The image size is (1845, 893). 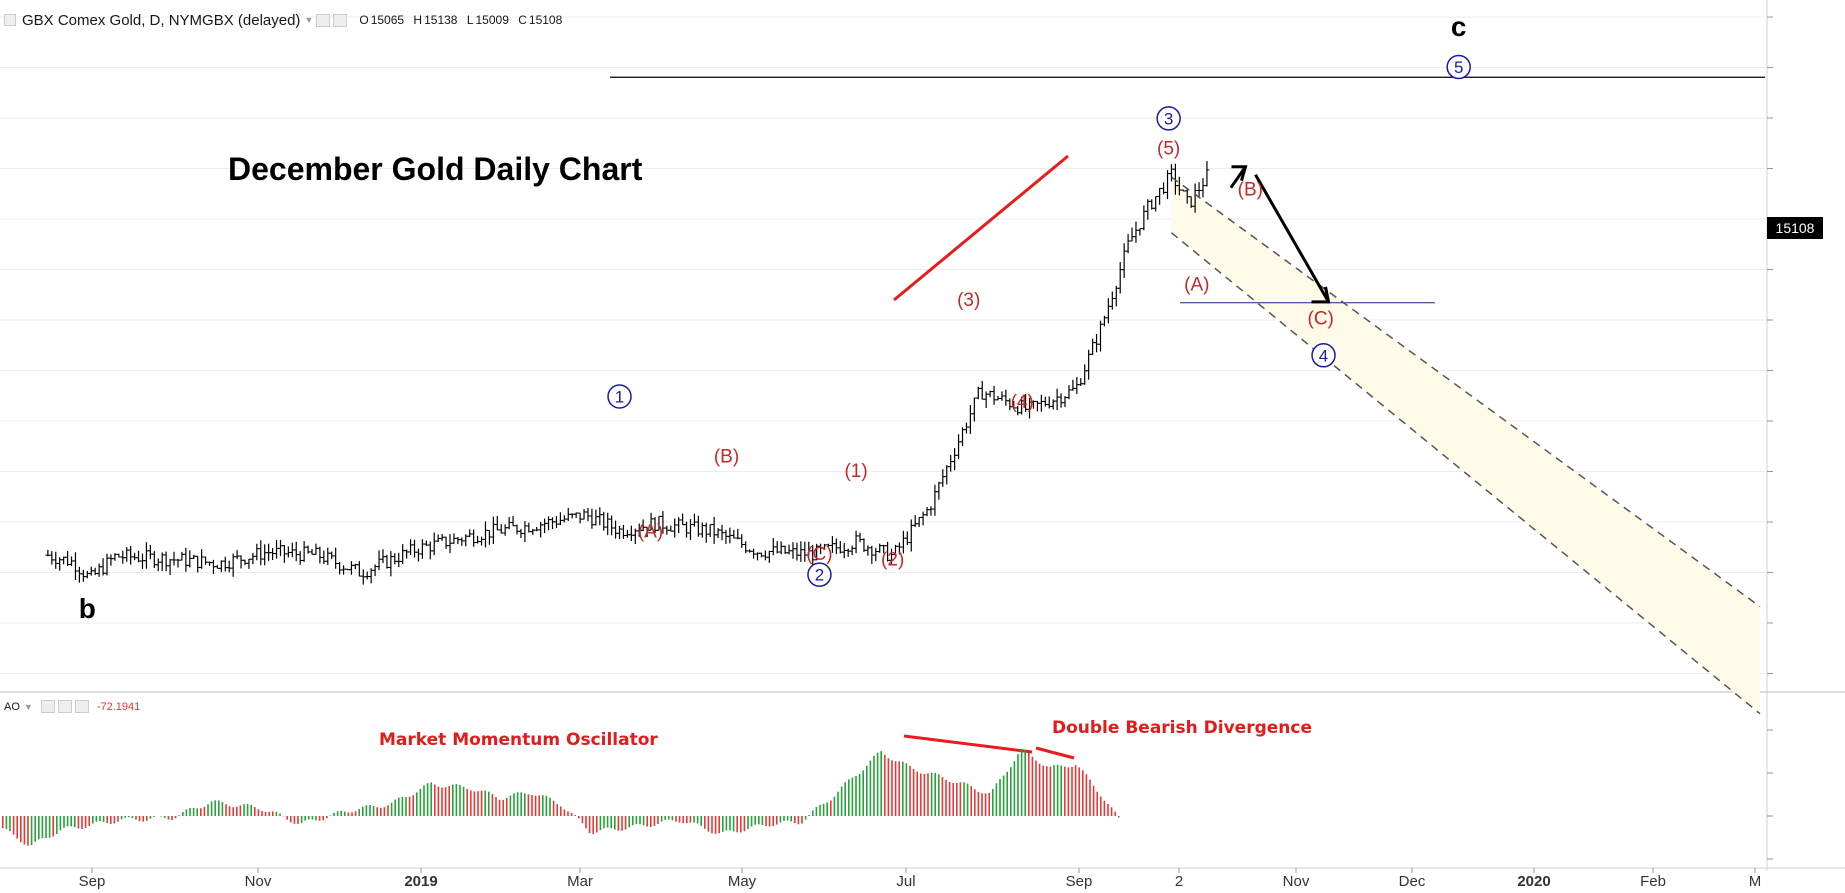 I want to click on last-price-tag: 15108, so click(x=1795, y=228).